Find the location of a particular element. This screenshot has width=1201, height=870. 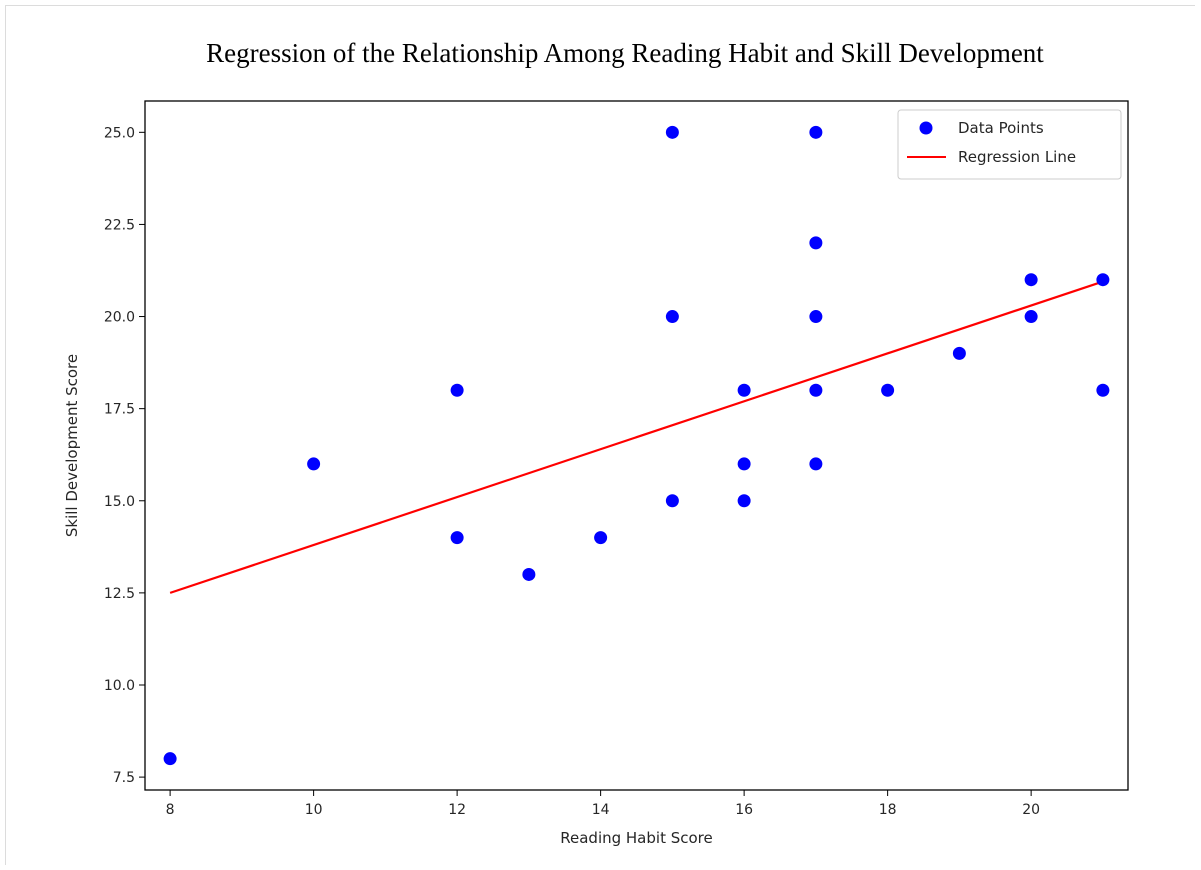

y-axis-label: Skill Development Score is located at coordinates (72, 445).